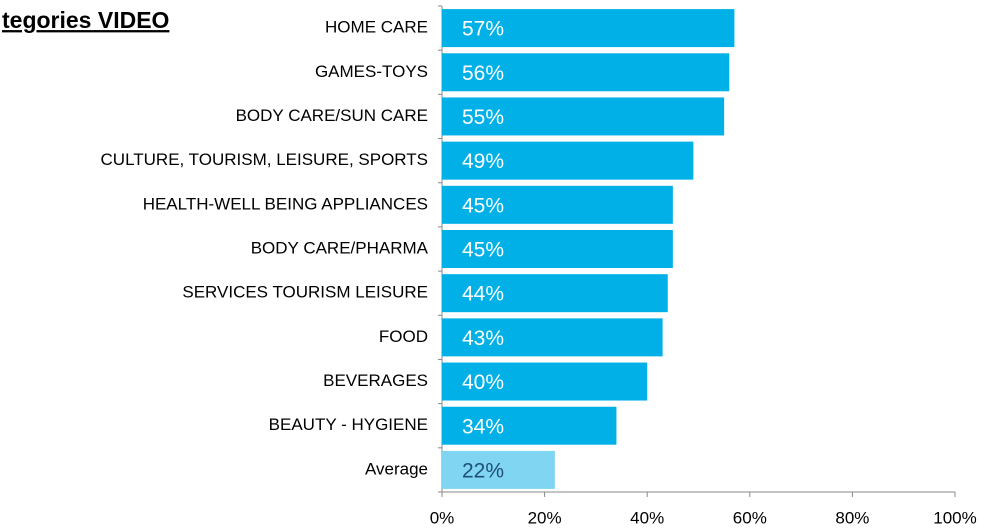 This screenshot has height=531, width=984. Describe the element at coordinates (483, 73) in the screenshot. I see `value-label: 56%` at that location.